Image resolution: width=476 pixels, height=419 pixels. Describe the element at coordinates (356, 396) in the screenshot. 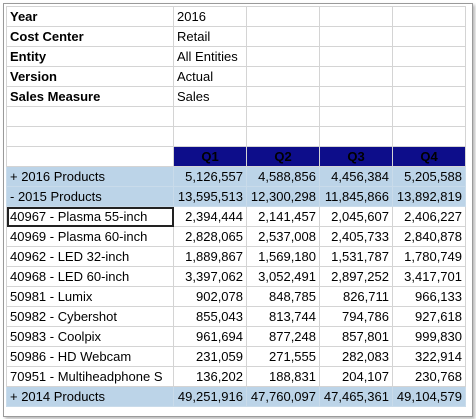

I see `data-cell: 47,465,361` at that location.